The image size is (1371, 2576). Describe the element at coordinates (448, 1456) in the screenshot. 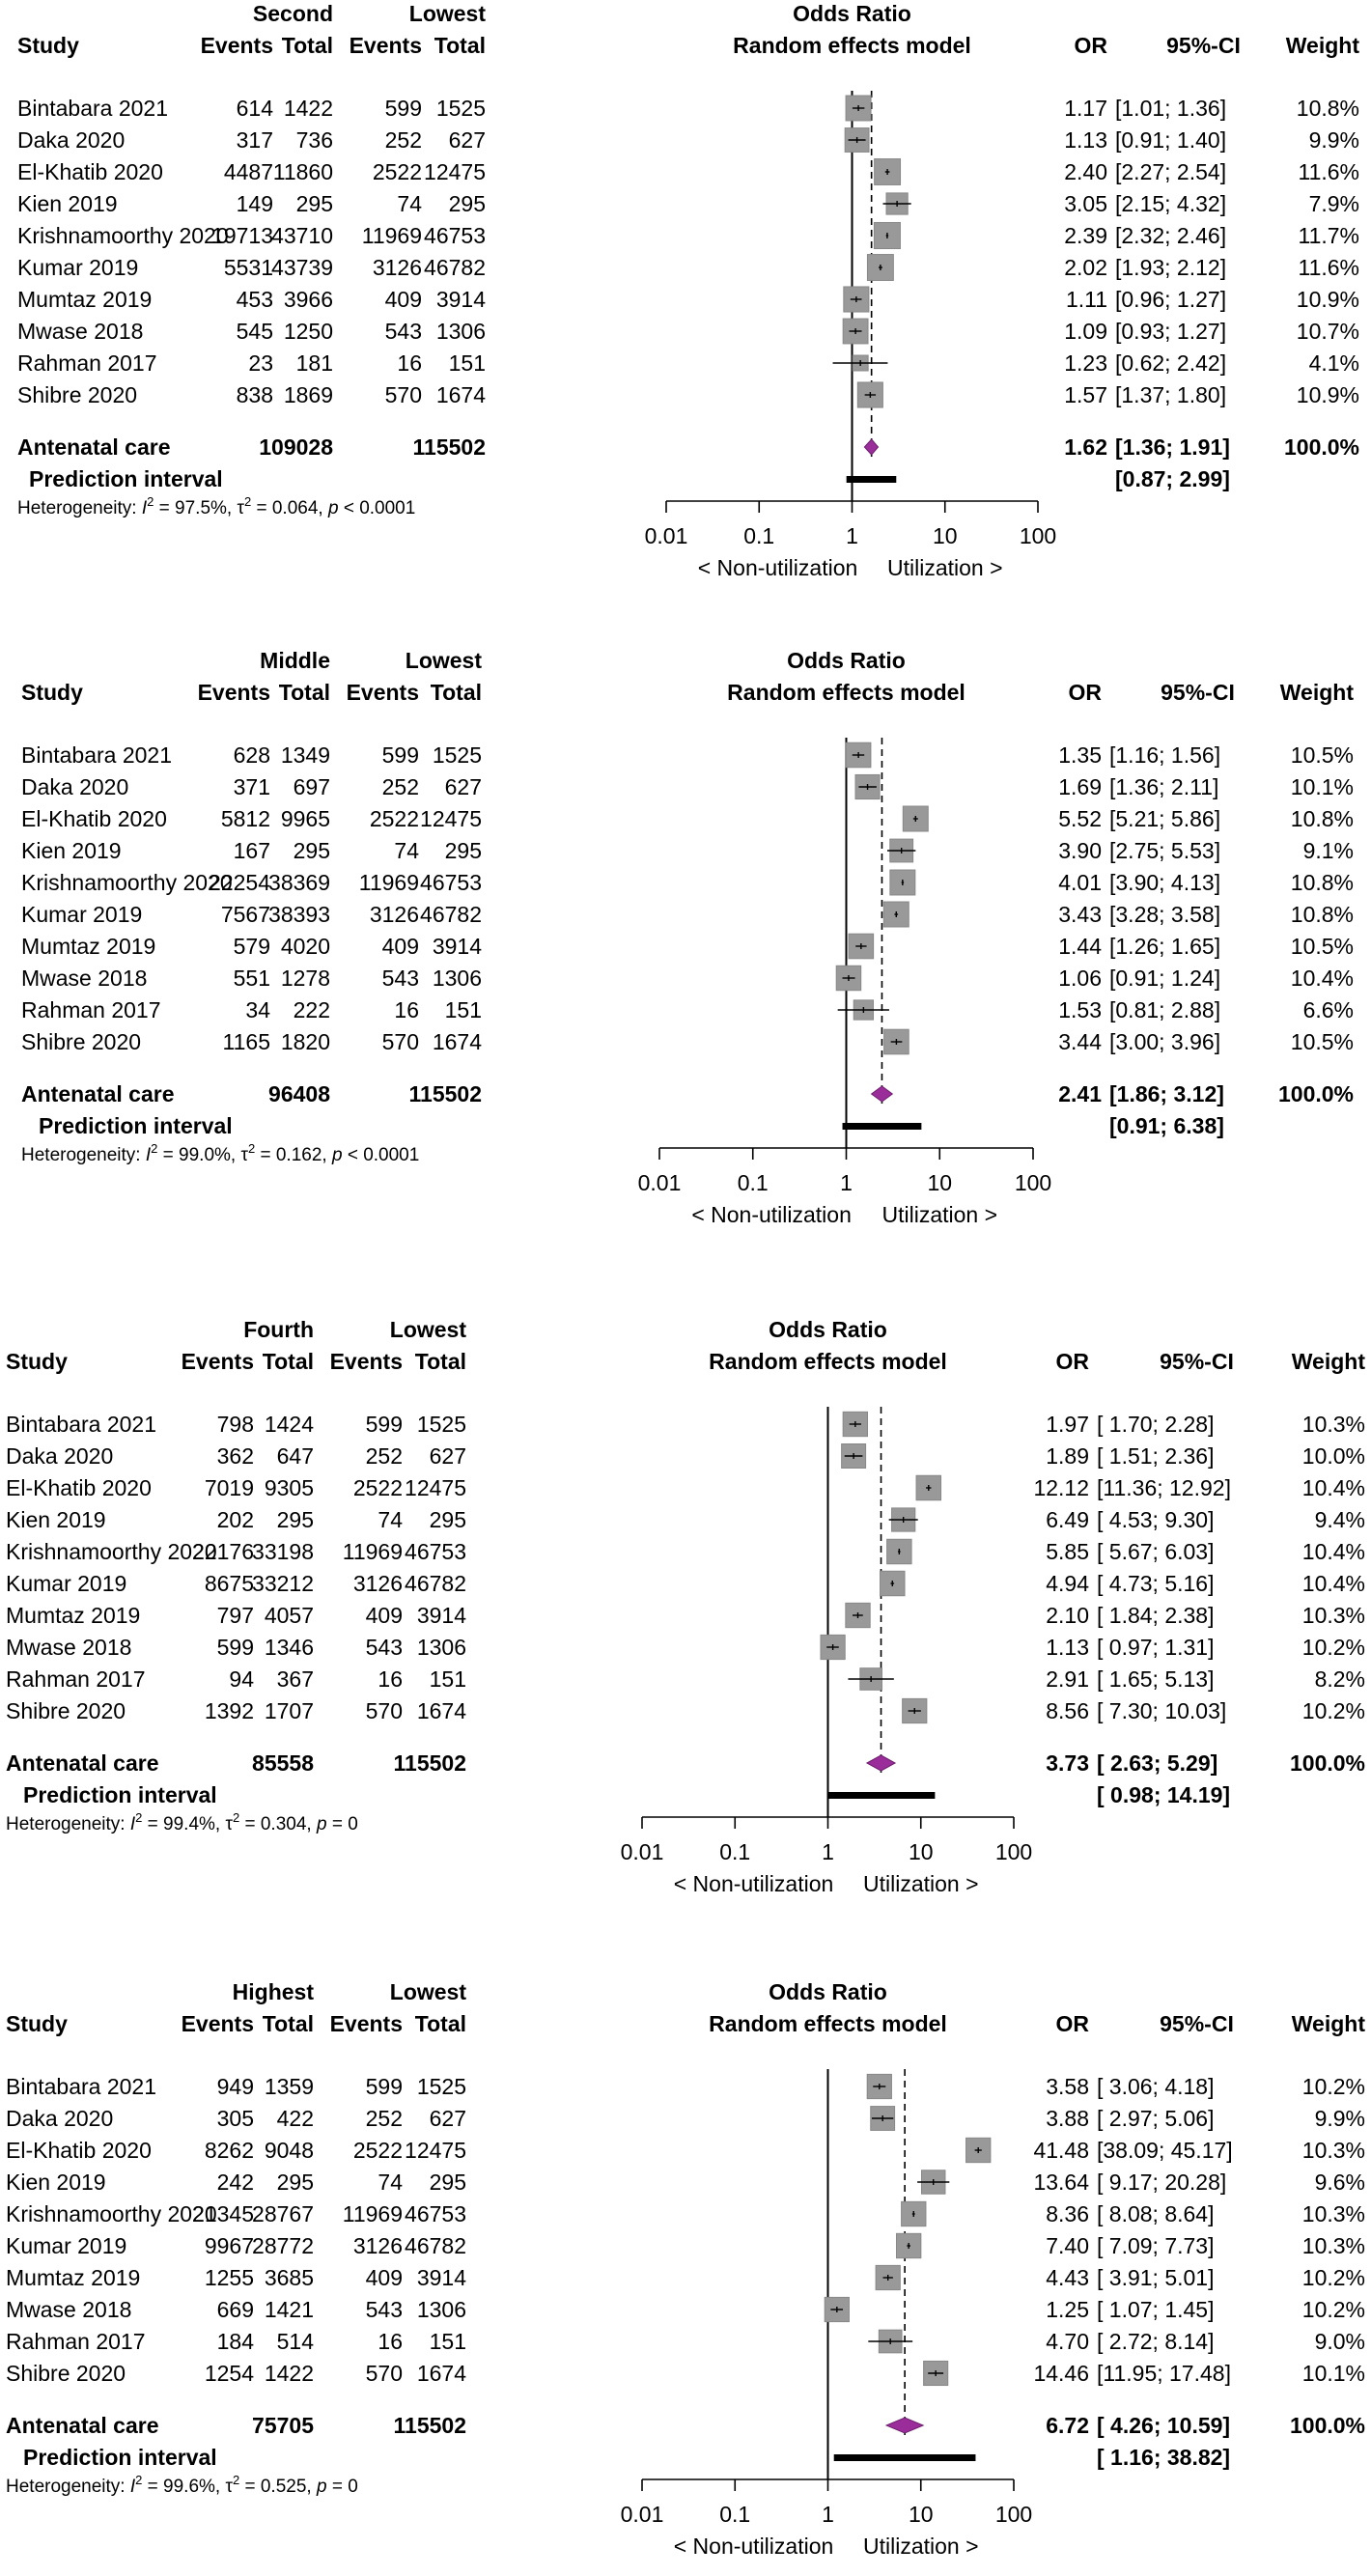

I see `total-ctrl: 627` at that location.